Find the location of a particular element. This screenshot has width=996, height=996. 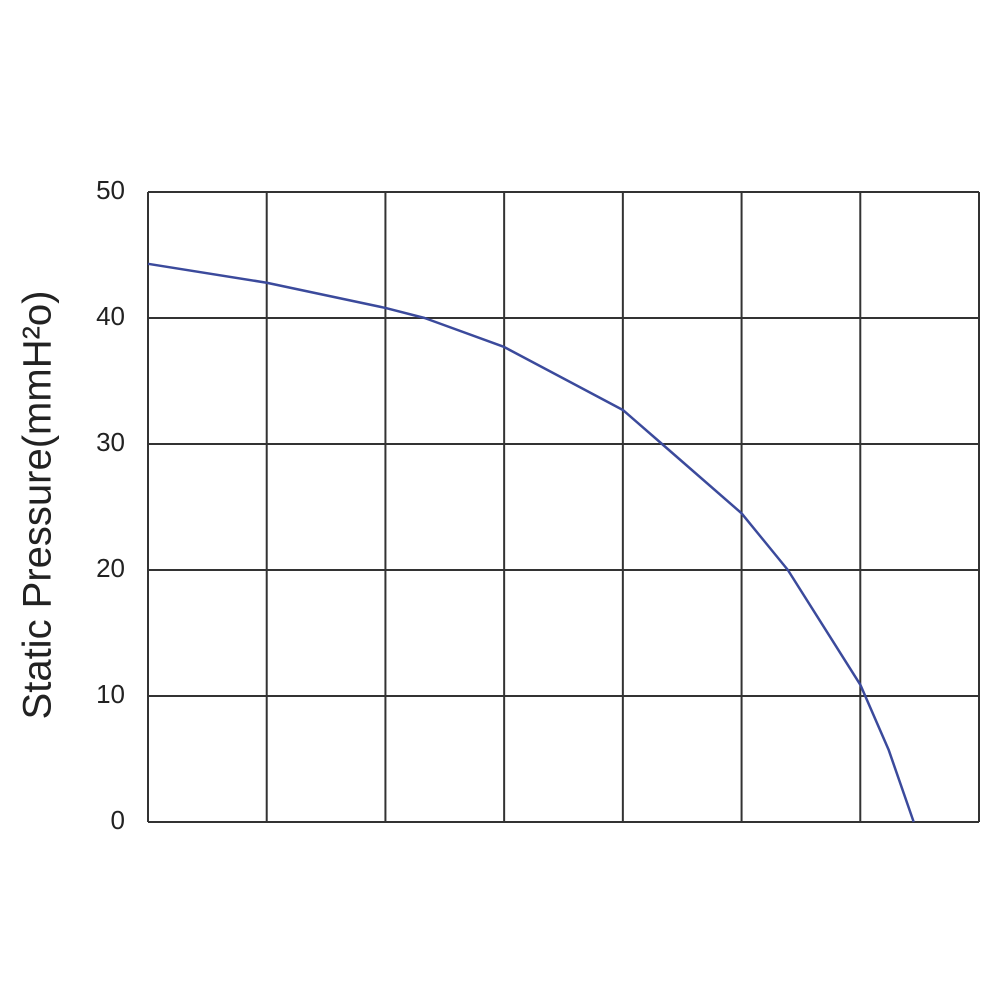

y-tick-label: 40 is located at coordinates (110, 316).